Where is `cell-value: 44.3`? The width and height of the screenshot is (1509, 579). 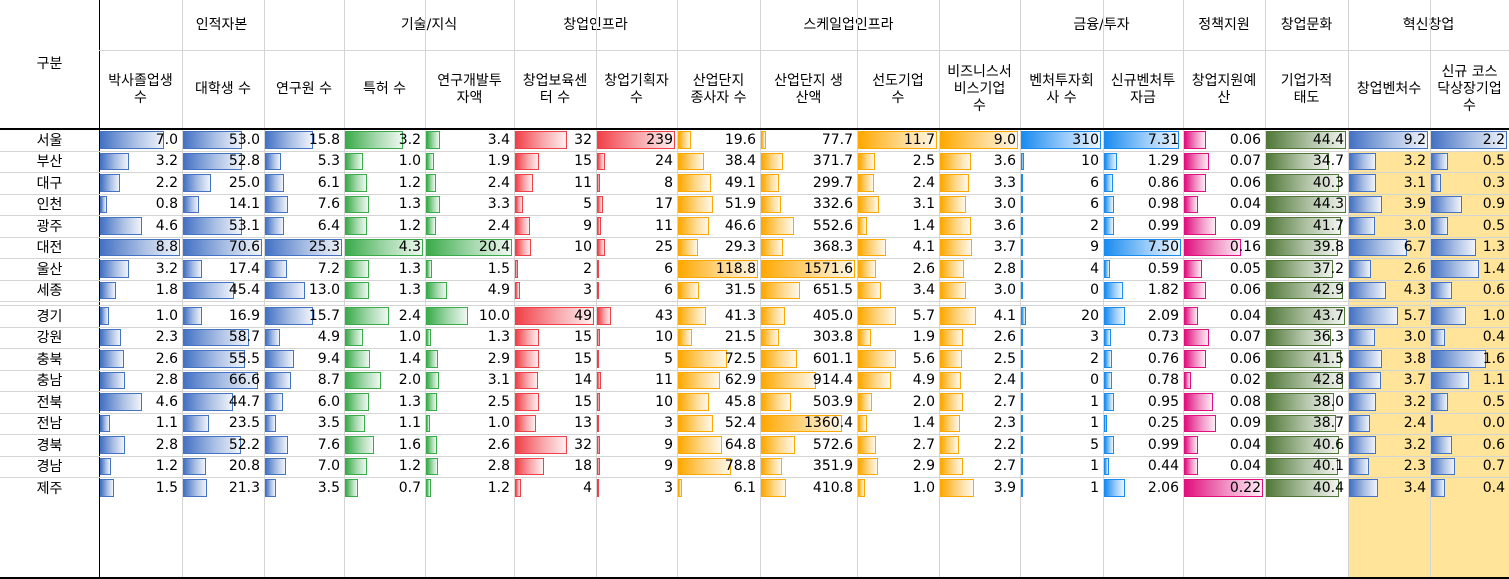 cell-value: 44.3 is located at coordinates (1328, 204).